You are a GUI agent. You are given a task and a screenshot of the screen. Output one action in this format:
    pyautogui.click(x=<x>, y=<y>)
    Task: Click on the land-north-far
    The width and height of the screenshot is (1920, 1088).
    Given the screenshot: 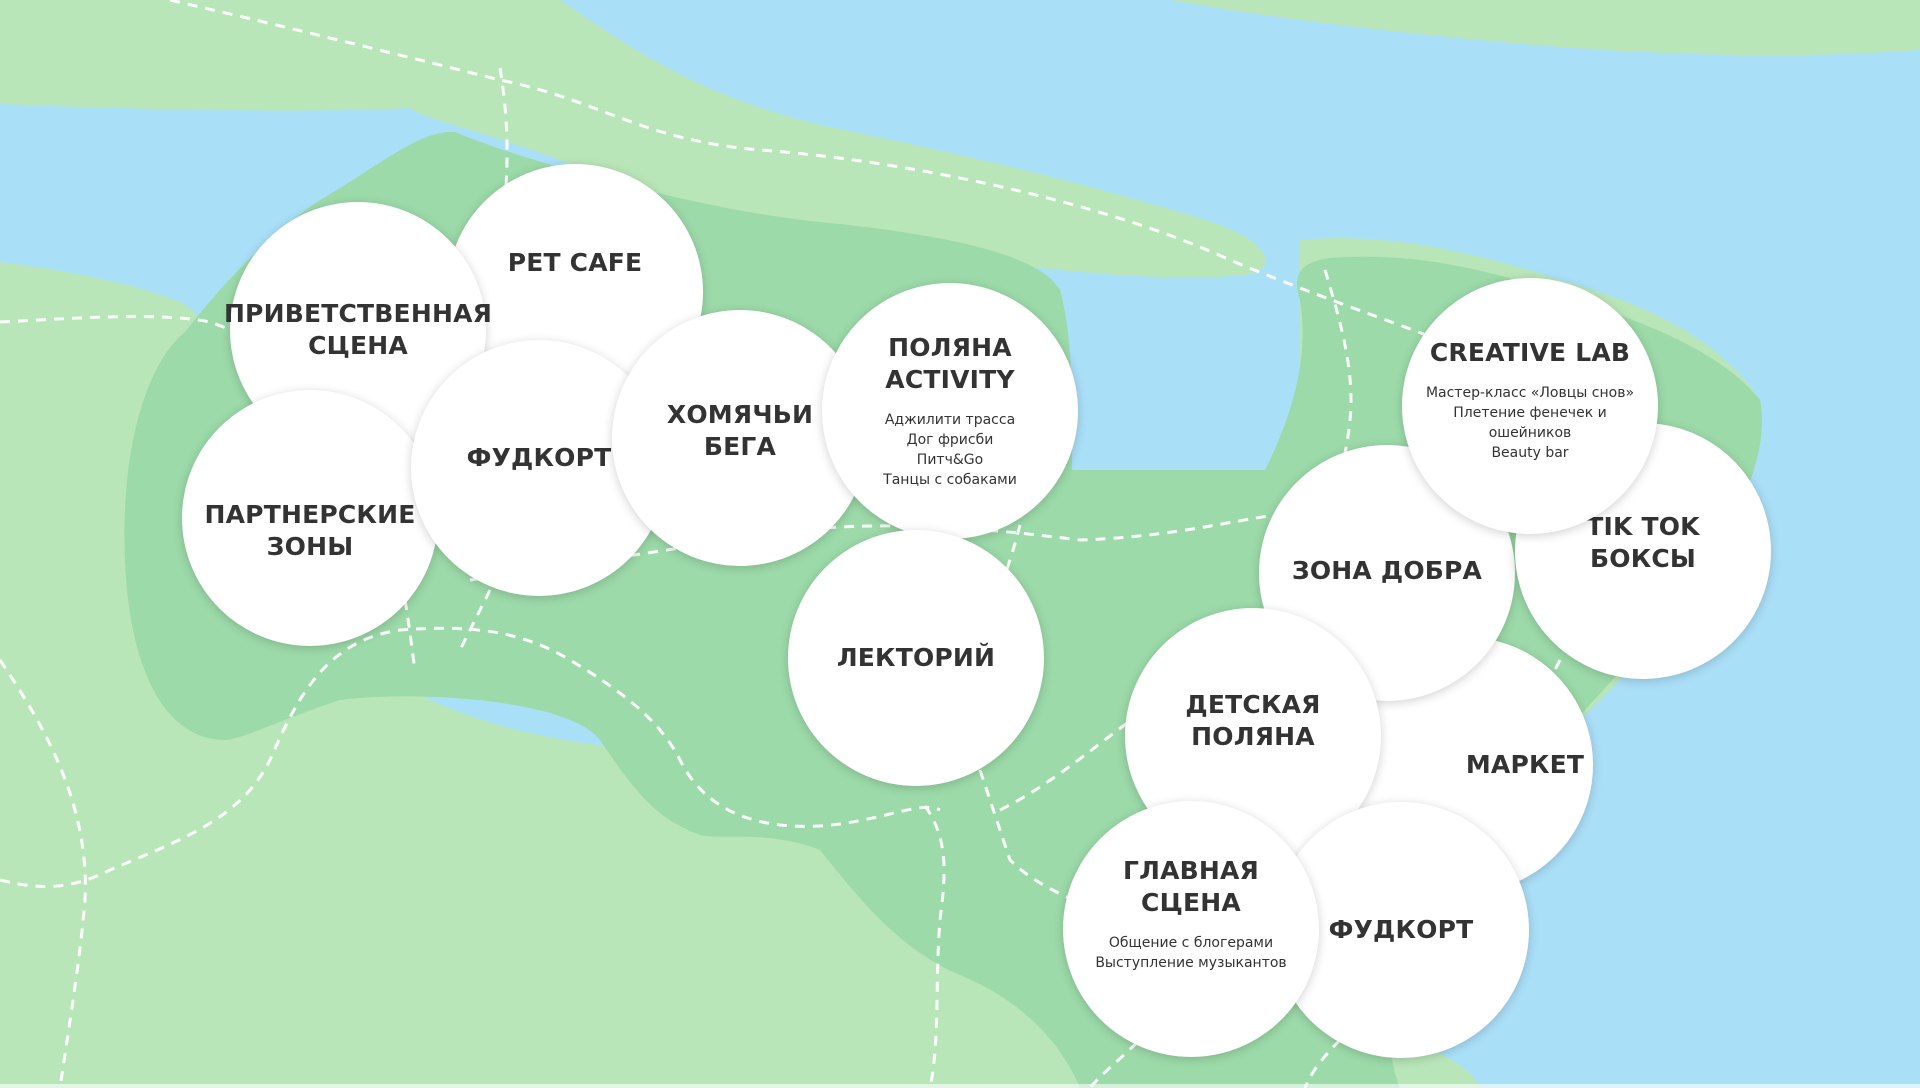 What is the action you would take?
    pyautogui.click(x=1545, y=28)
    